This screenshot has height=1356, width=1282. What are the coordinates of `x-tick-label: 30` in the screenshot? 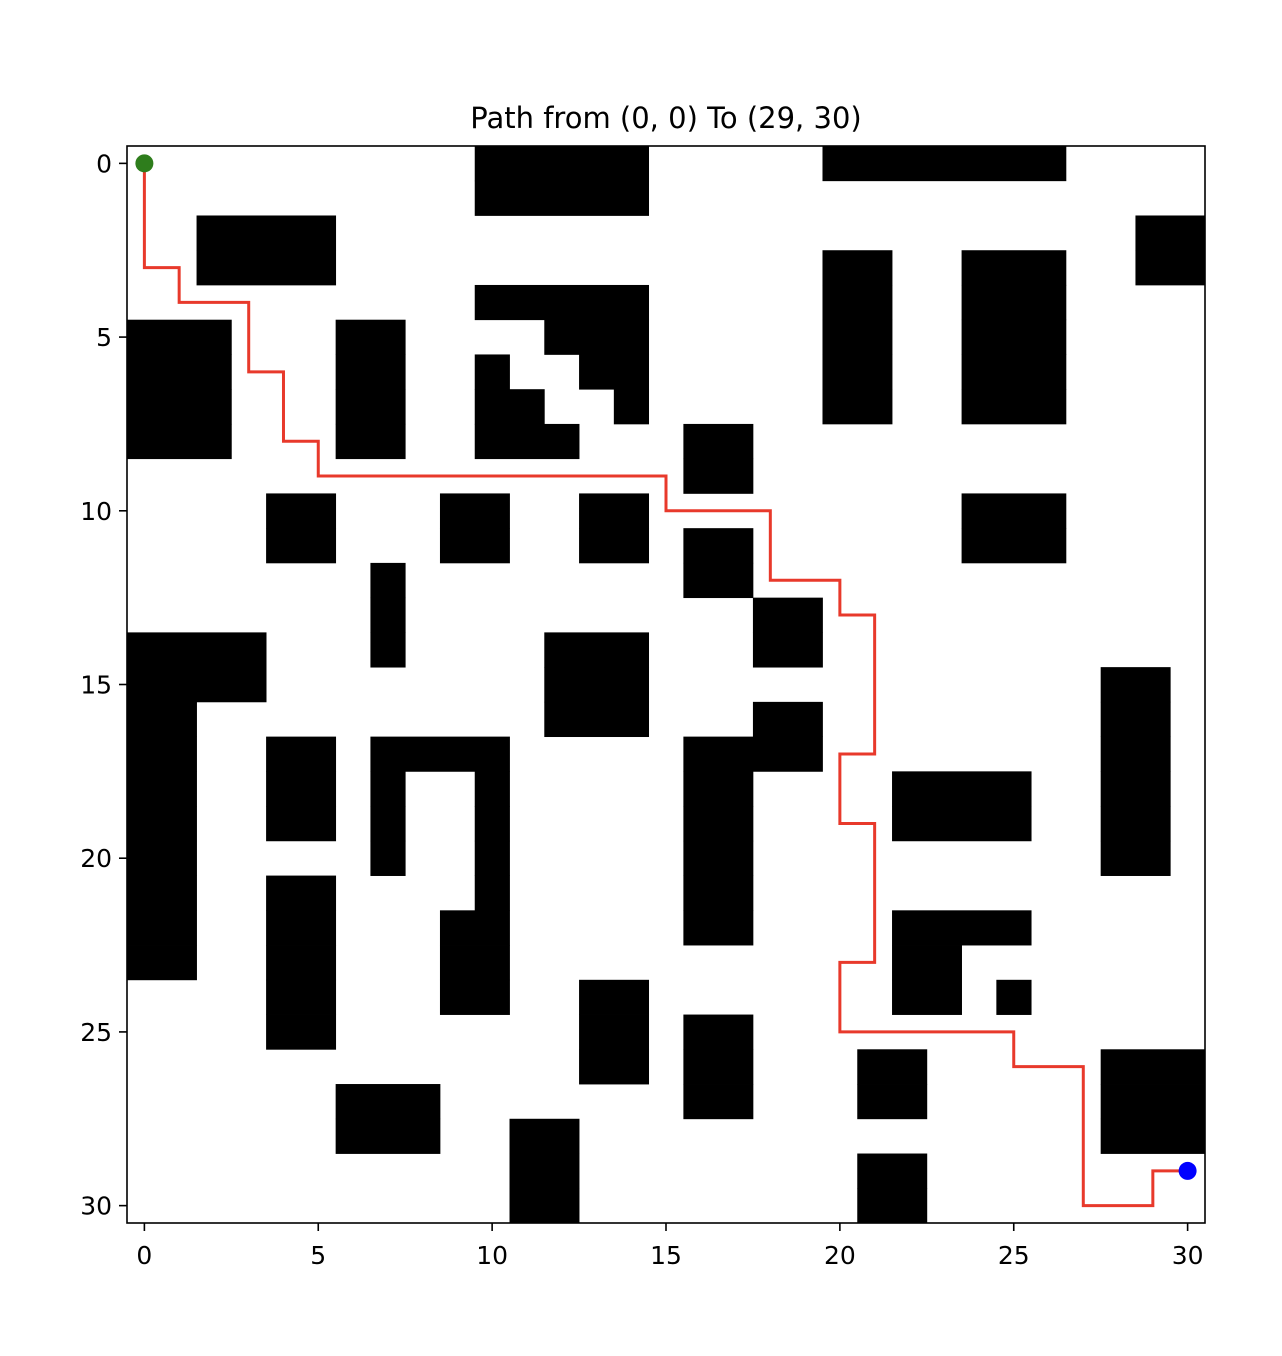 It's located at (1188, 1255).